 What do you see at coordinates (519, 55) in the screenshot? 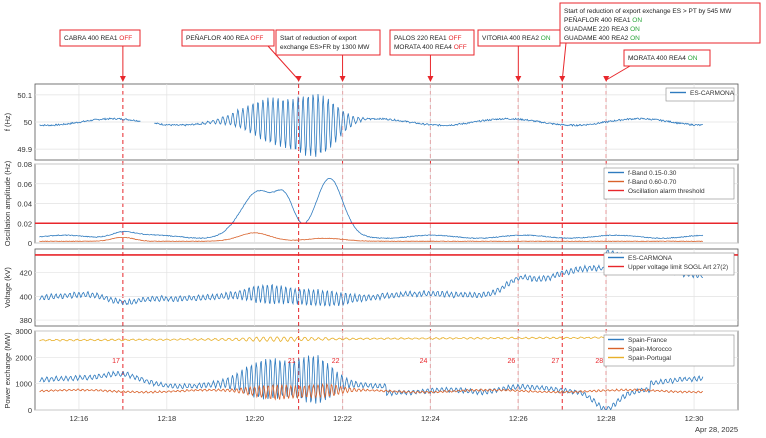
I see `annotation-5: VITORIA 400 REA2 ON` at bounding box center [519, 55].